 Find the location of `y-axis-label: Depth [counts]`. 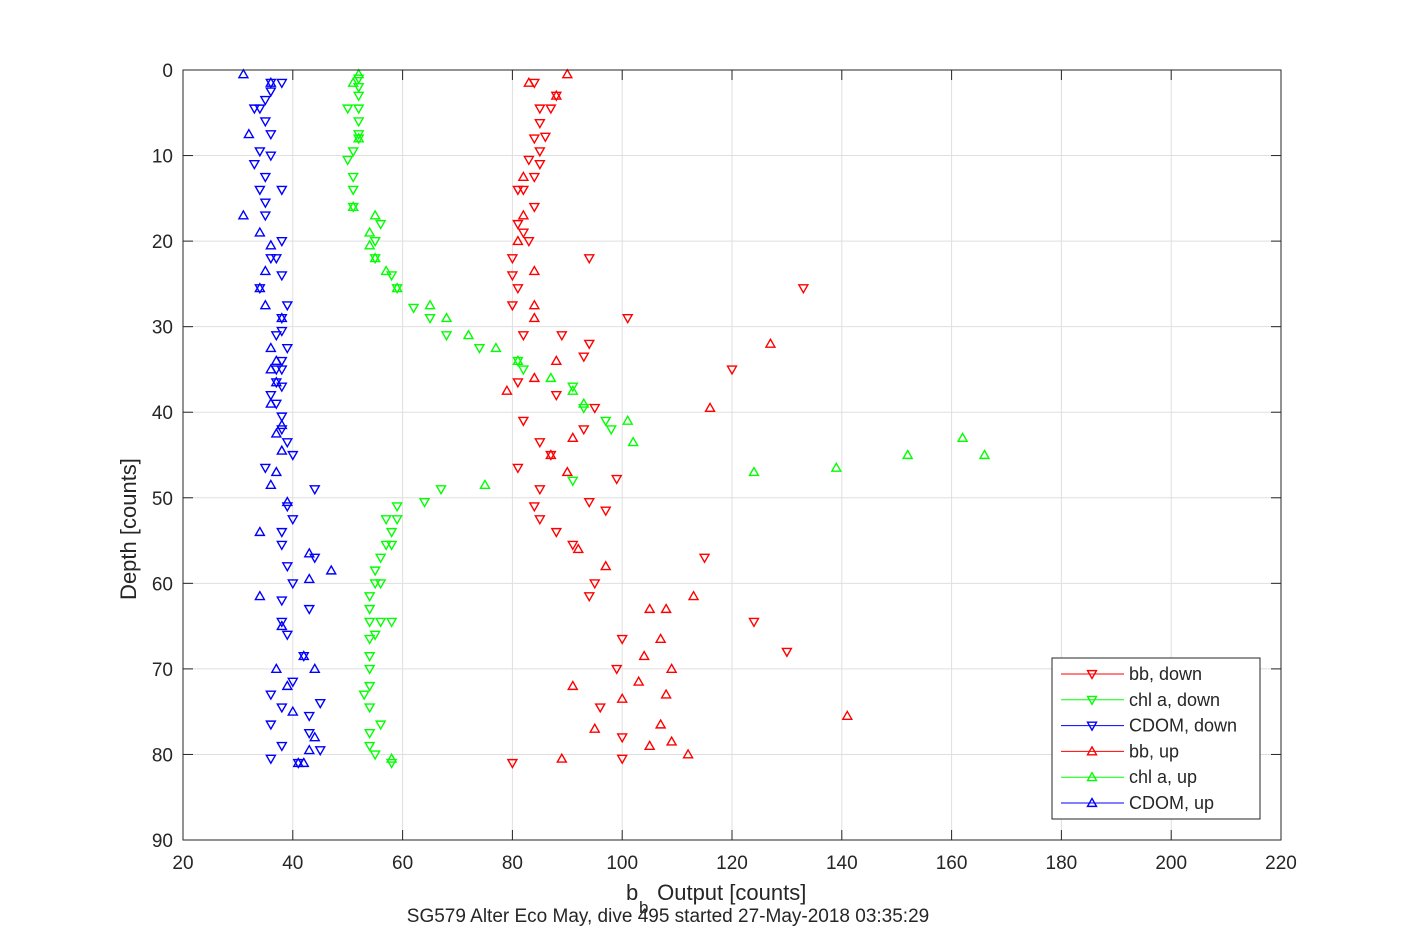

y-axis-label: Depth [counts] is located at coordinates (128, 529).